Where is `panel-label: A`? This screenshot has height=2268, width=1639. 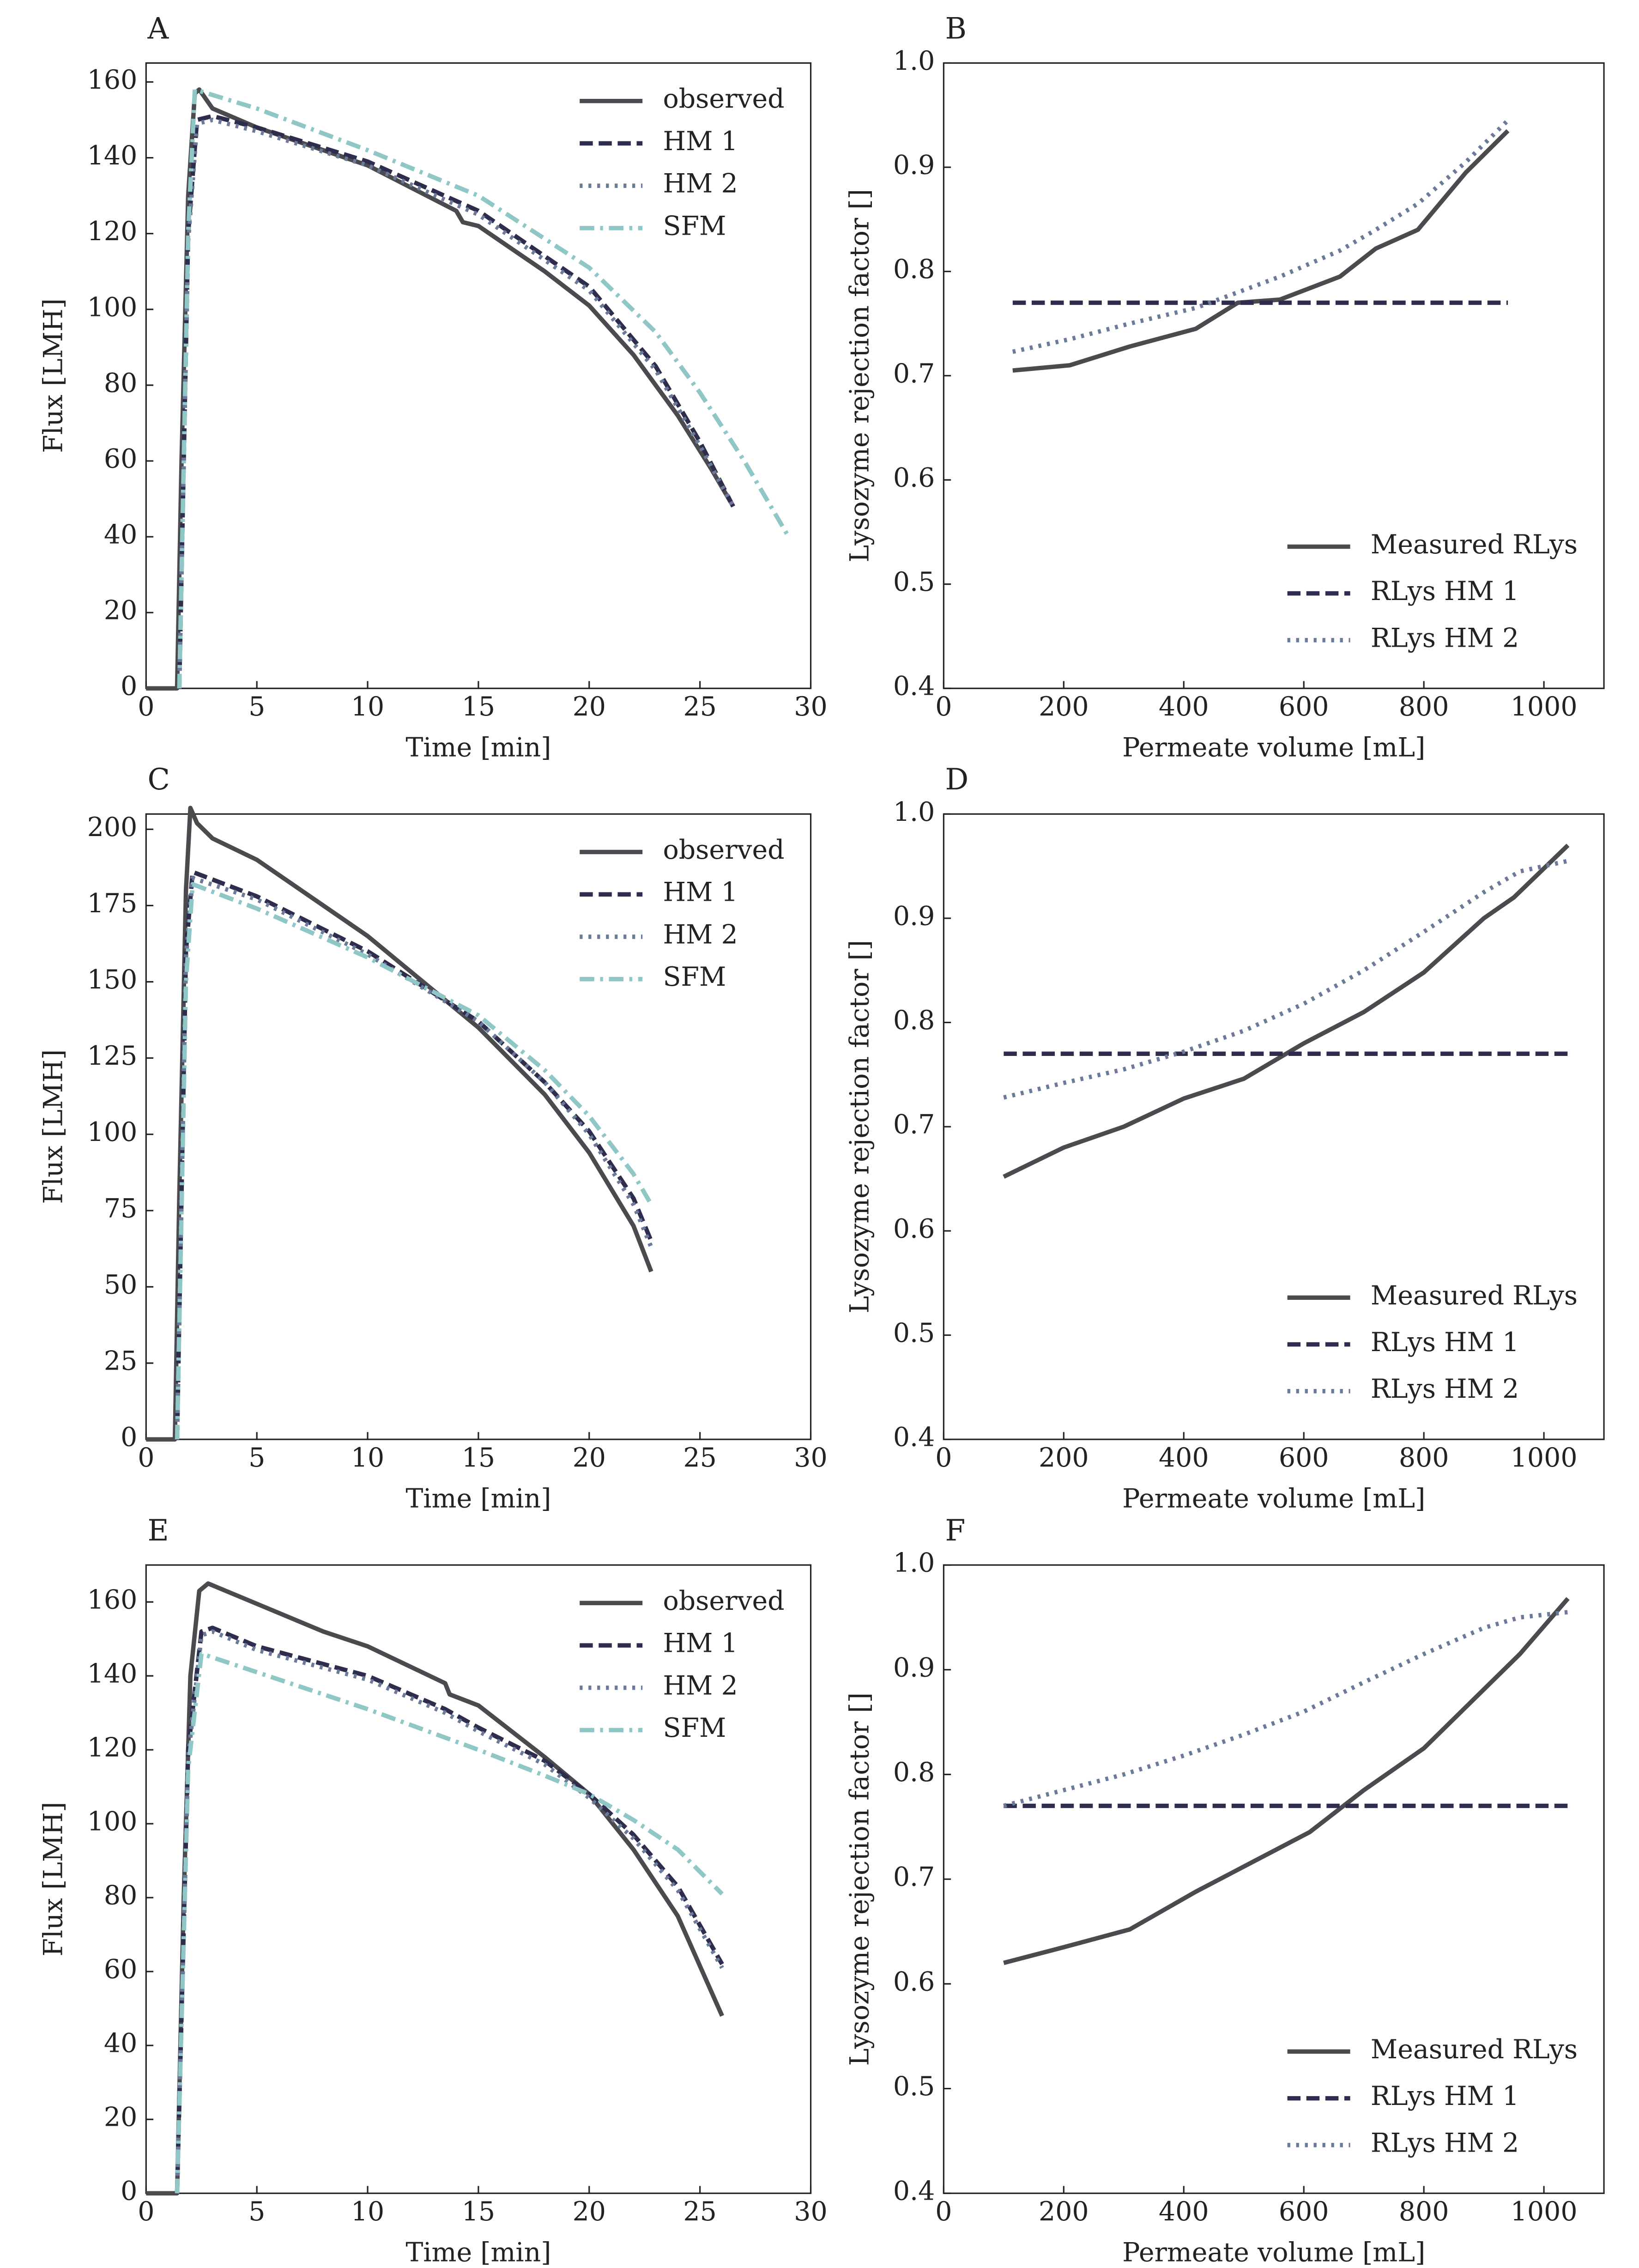
panel-label: A is located at coordinates (158, 28).